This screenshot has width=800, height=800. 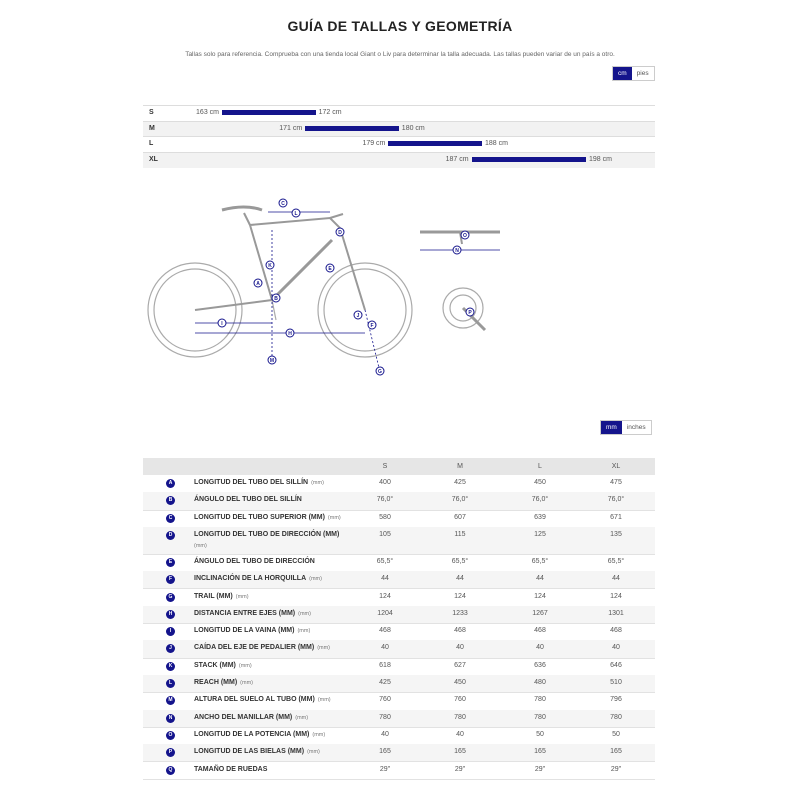 I want to click on row-name-text: LONGITUD DEL TUBO SUPERIOR (MM), so click(x=259, y=517).